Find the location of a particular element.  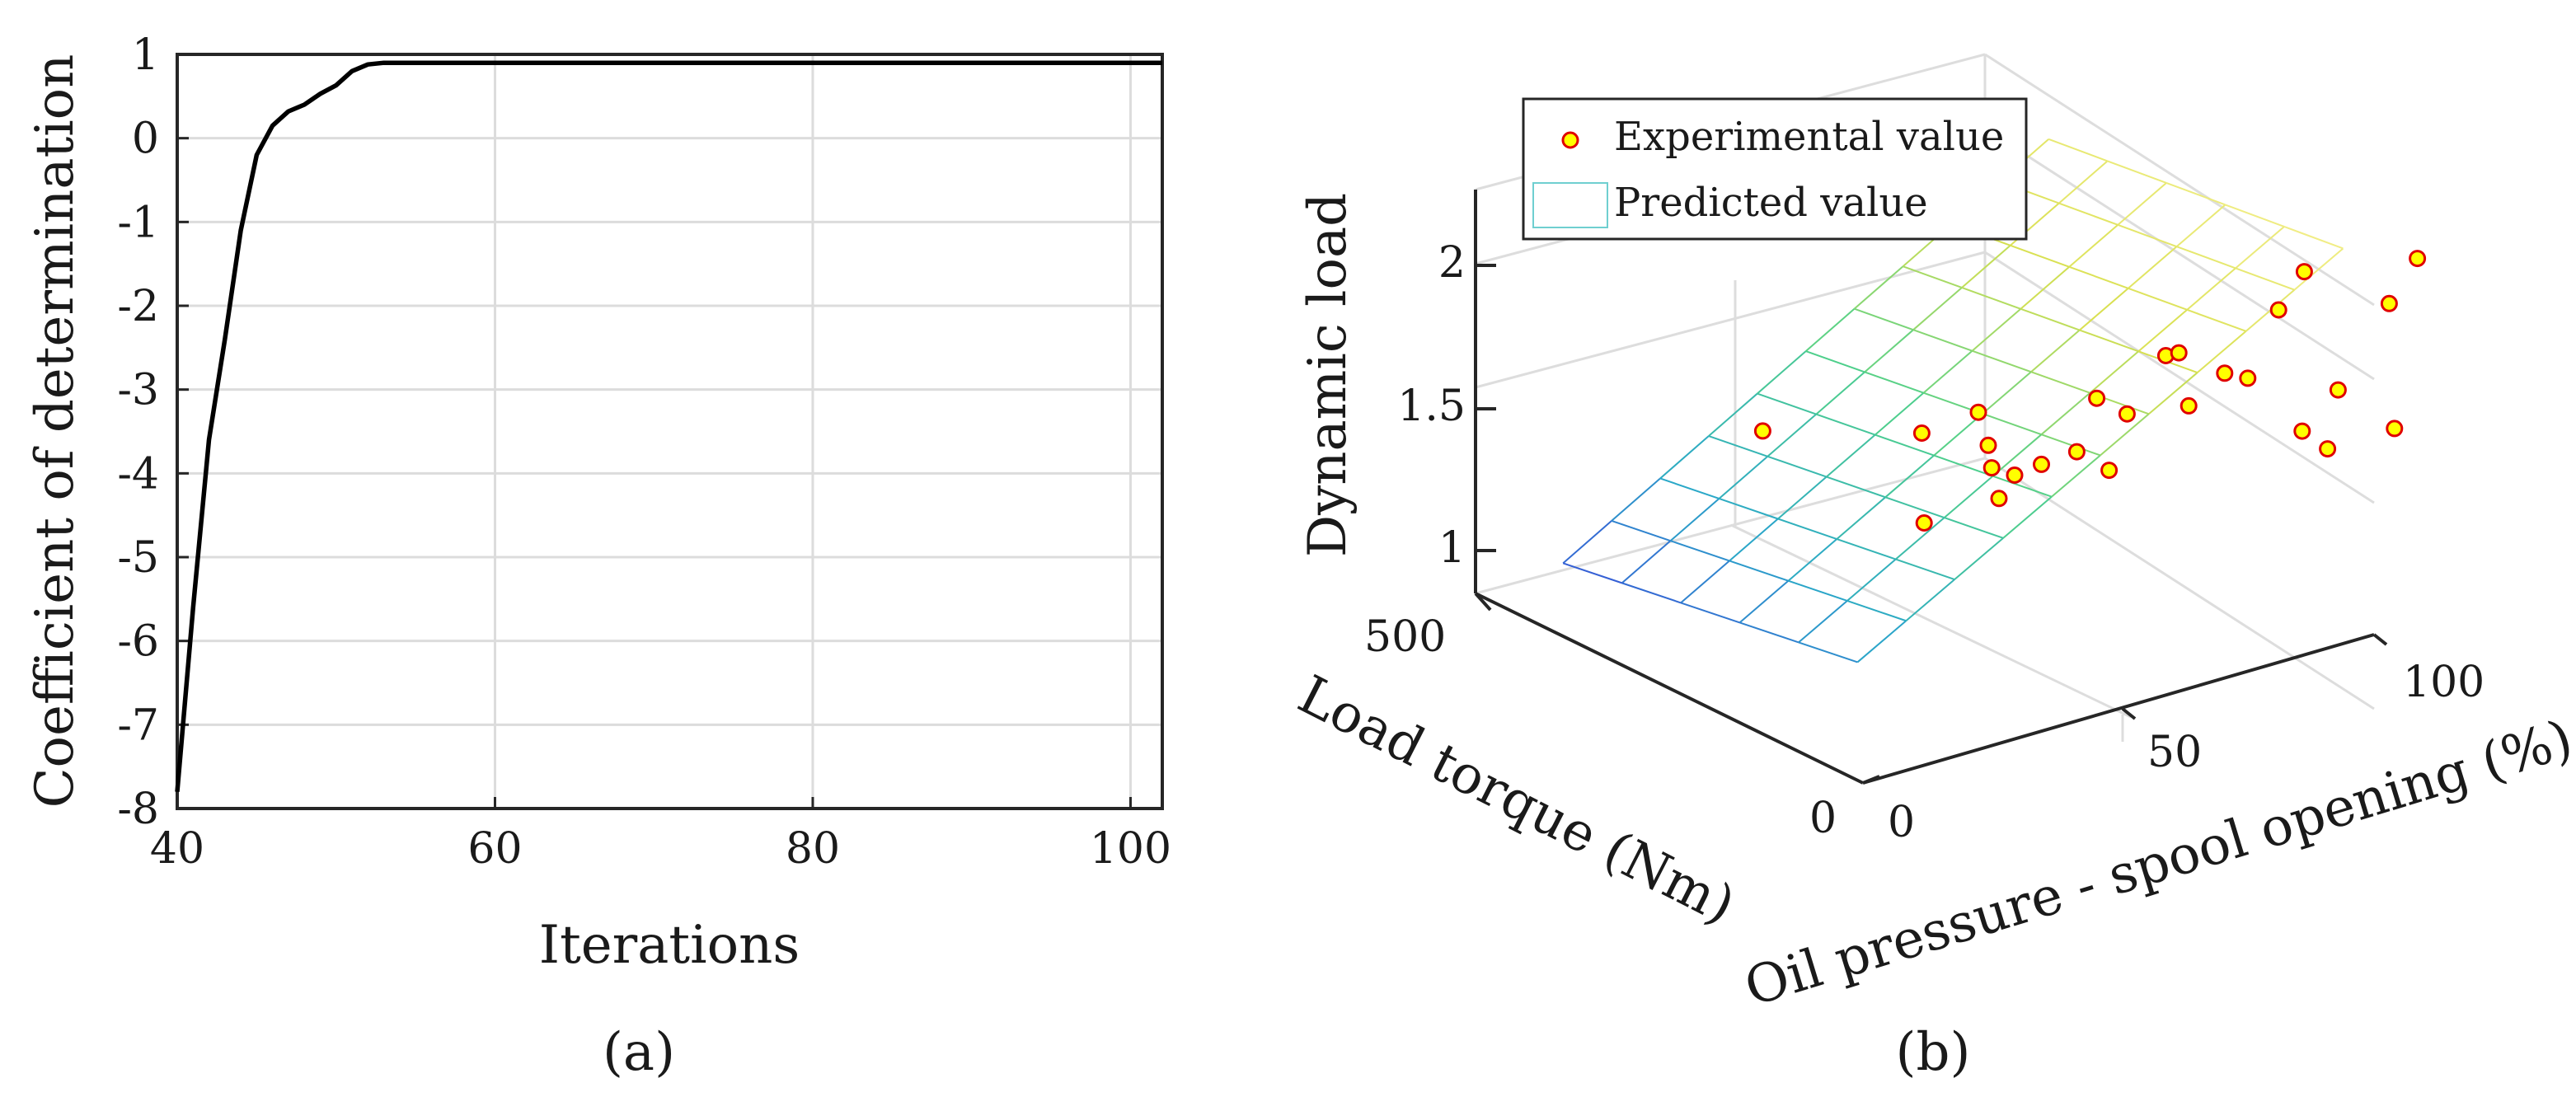

x-tick-labels: 40 60 80 100 is located at coordinates (660, 849).